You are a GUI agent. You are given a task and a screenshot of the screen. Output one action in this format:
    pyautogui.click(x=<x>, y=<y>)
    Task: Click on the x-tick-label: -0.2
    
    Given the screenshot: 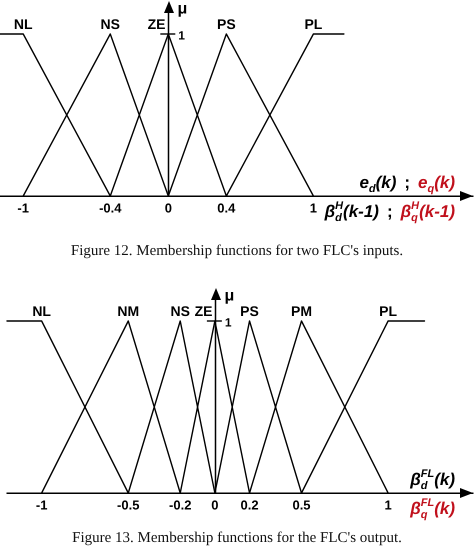 What is the action you would take?
    pyautogui.click(x=180, y=504)
    